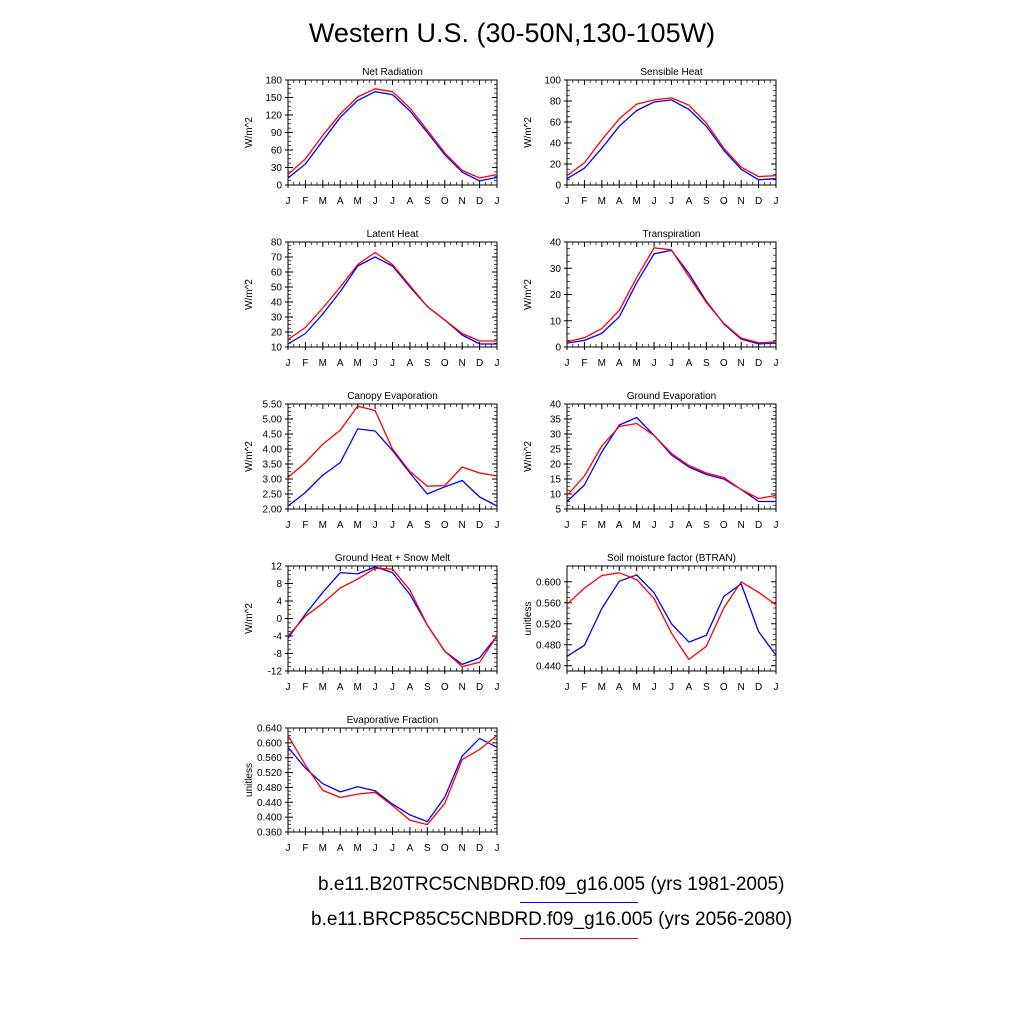 The height and width of the screenshot is (1024, 1024). I want to click on y-tick-label: 8, so click(279, 584).